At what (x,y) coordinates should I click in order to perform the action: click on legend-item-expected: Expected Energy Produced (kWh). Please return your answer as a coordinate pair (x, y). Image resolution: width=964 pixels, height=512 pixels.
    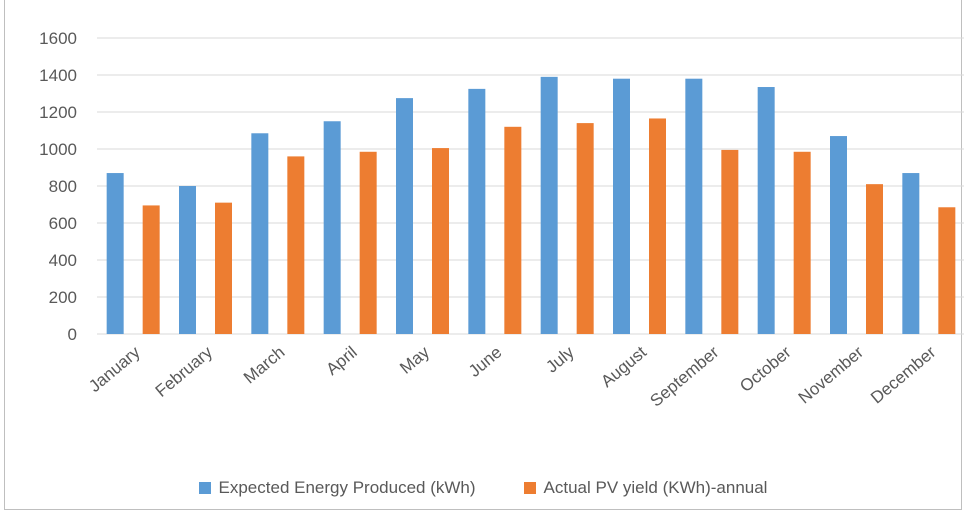
    Looking at the image, I should click on (337, 488).